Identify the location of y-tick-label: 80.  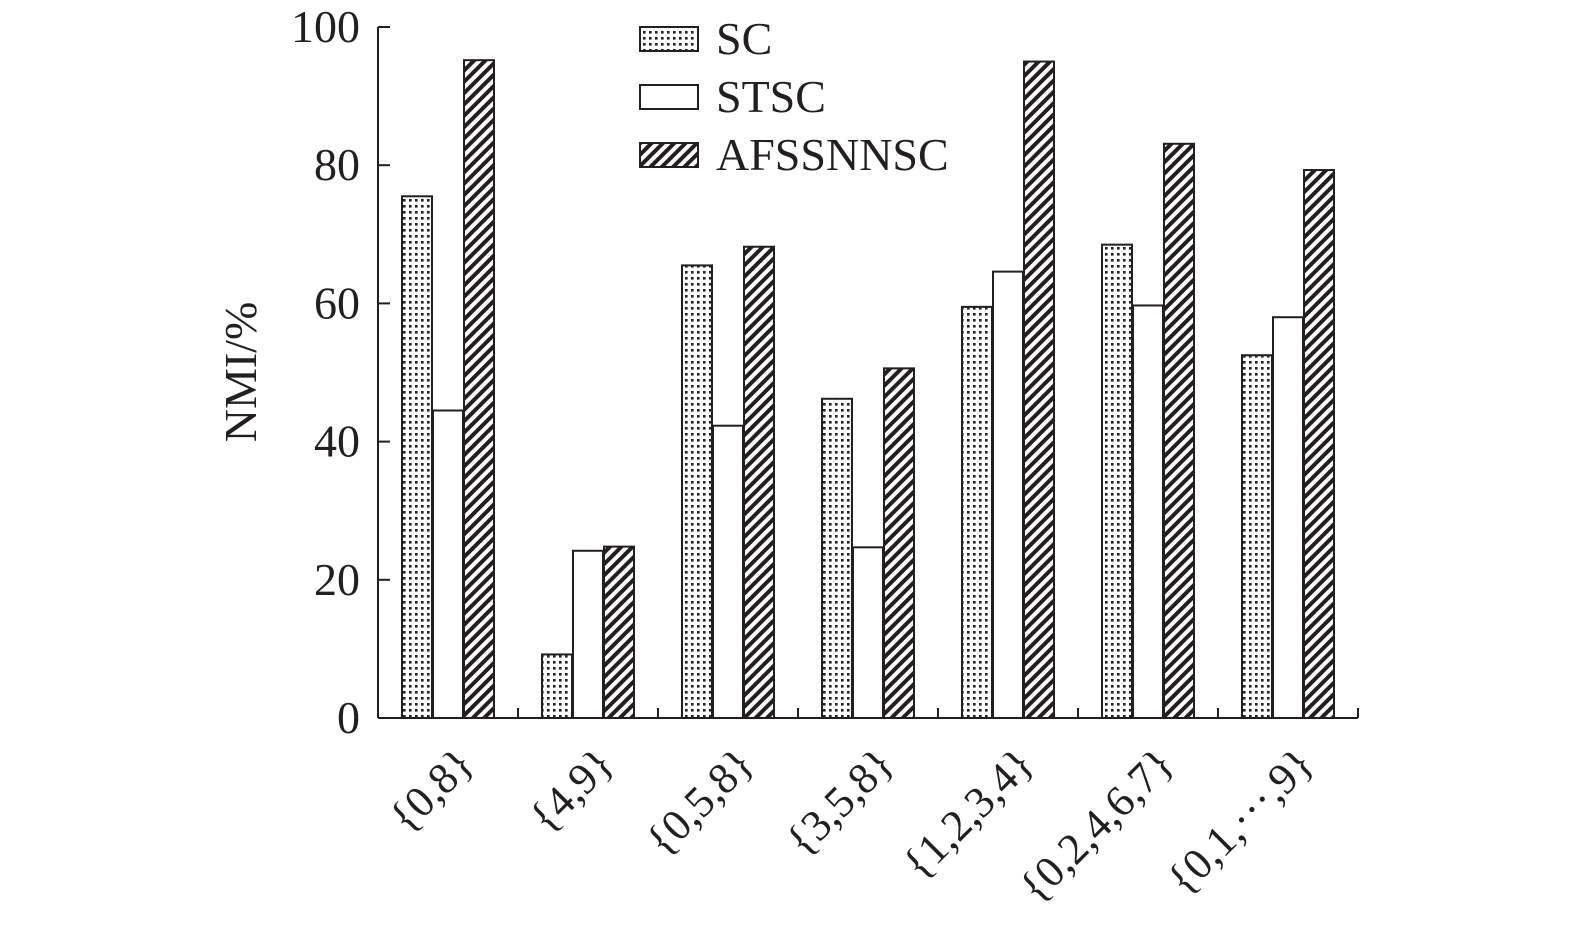
(337, 164).